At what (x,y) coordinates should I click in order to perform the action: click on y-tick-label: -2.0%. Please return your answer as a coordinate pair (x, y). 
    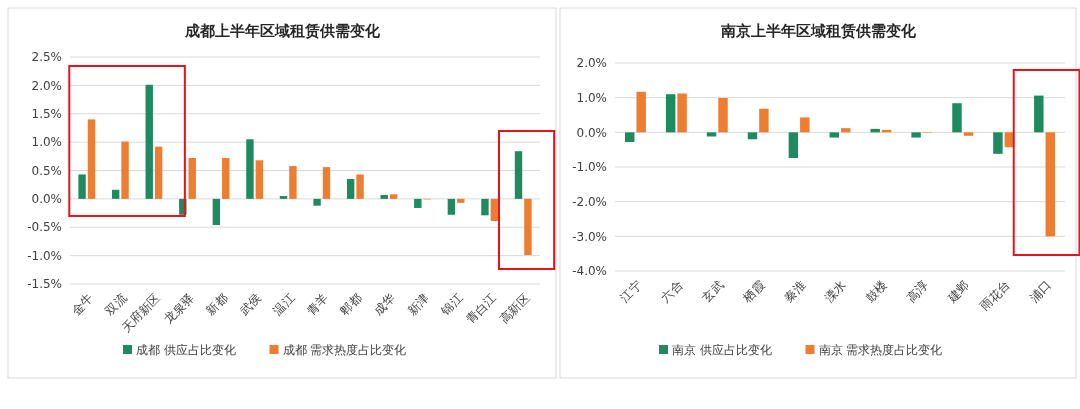
    Looking at the image, I should click on (589, 201).